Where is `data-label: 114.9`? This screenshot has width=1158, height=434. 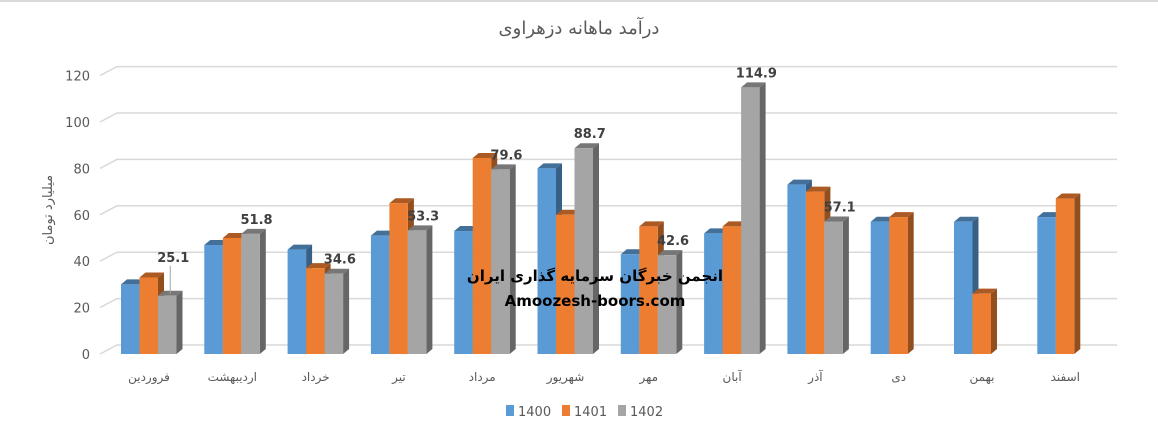
data-label: 114.9 is located at coordinates (756, 73).